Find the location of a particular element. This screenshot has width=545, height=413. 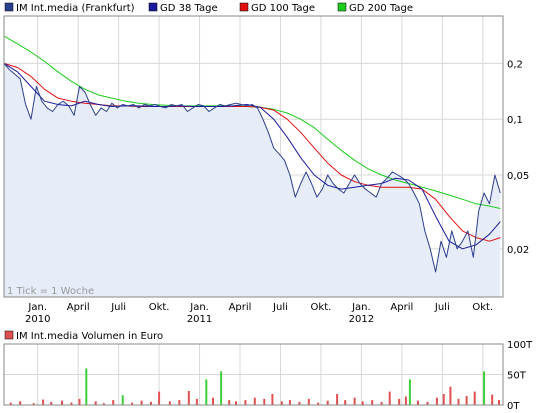

y-tick-label: 0,02 is located at coordinates (518, 250).